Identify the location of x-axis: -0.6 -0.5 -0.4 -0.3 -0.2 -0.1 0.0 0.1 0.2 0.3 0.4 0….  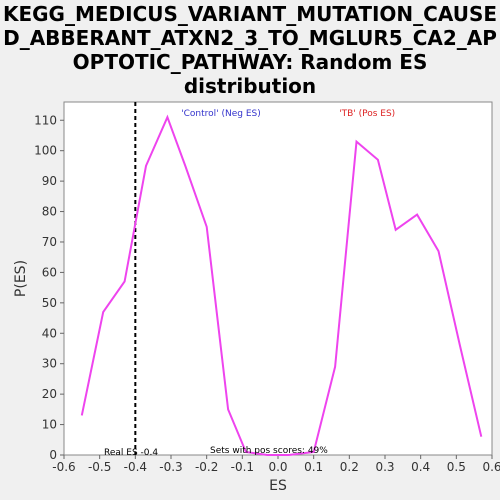
(276, 464).